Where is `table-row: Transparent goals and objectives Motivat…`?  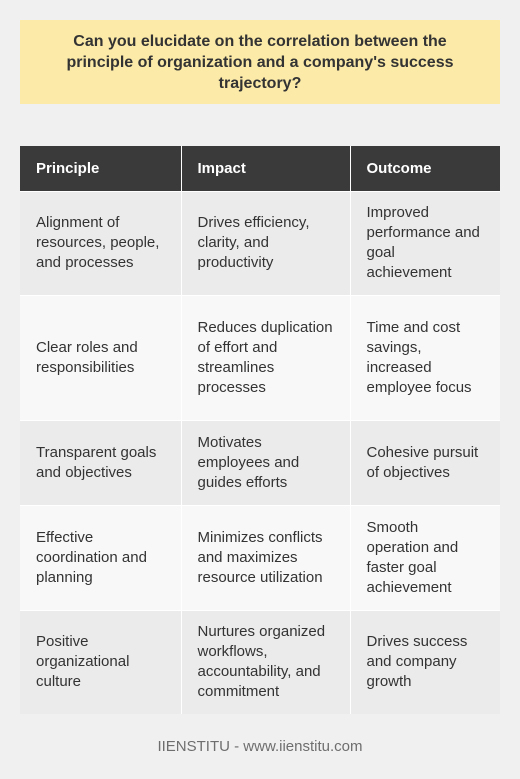
table-row: Transparent goals and objectives Motivat… is located at coordinates (260, 462).